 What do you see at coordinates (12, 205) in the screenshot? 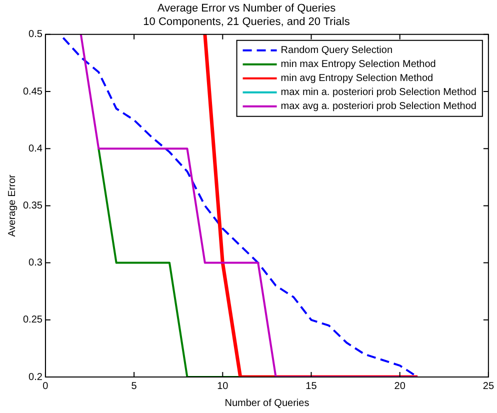
I see `y-axis-title: Average Error` at bounding box center [12, 205].